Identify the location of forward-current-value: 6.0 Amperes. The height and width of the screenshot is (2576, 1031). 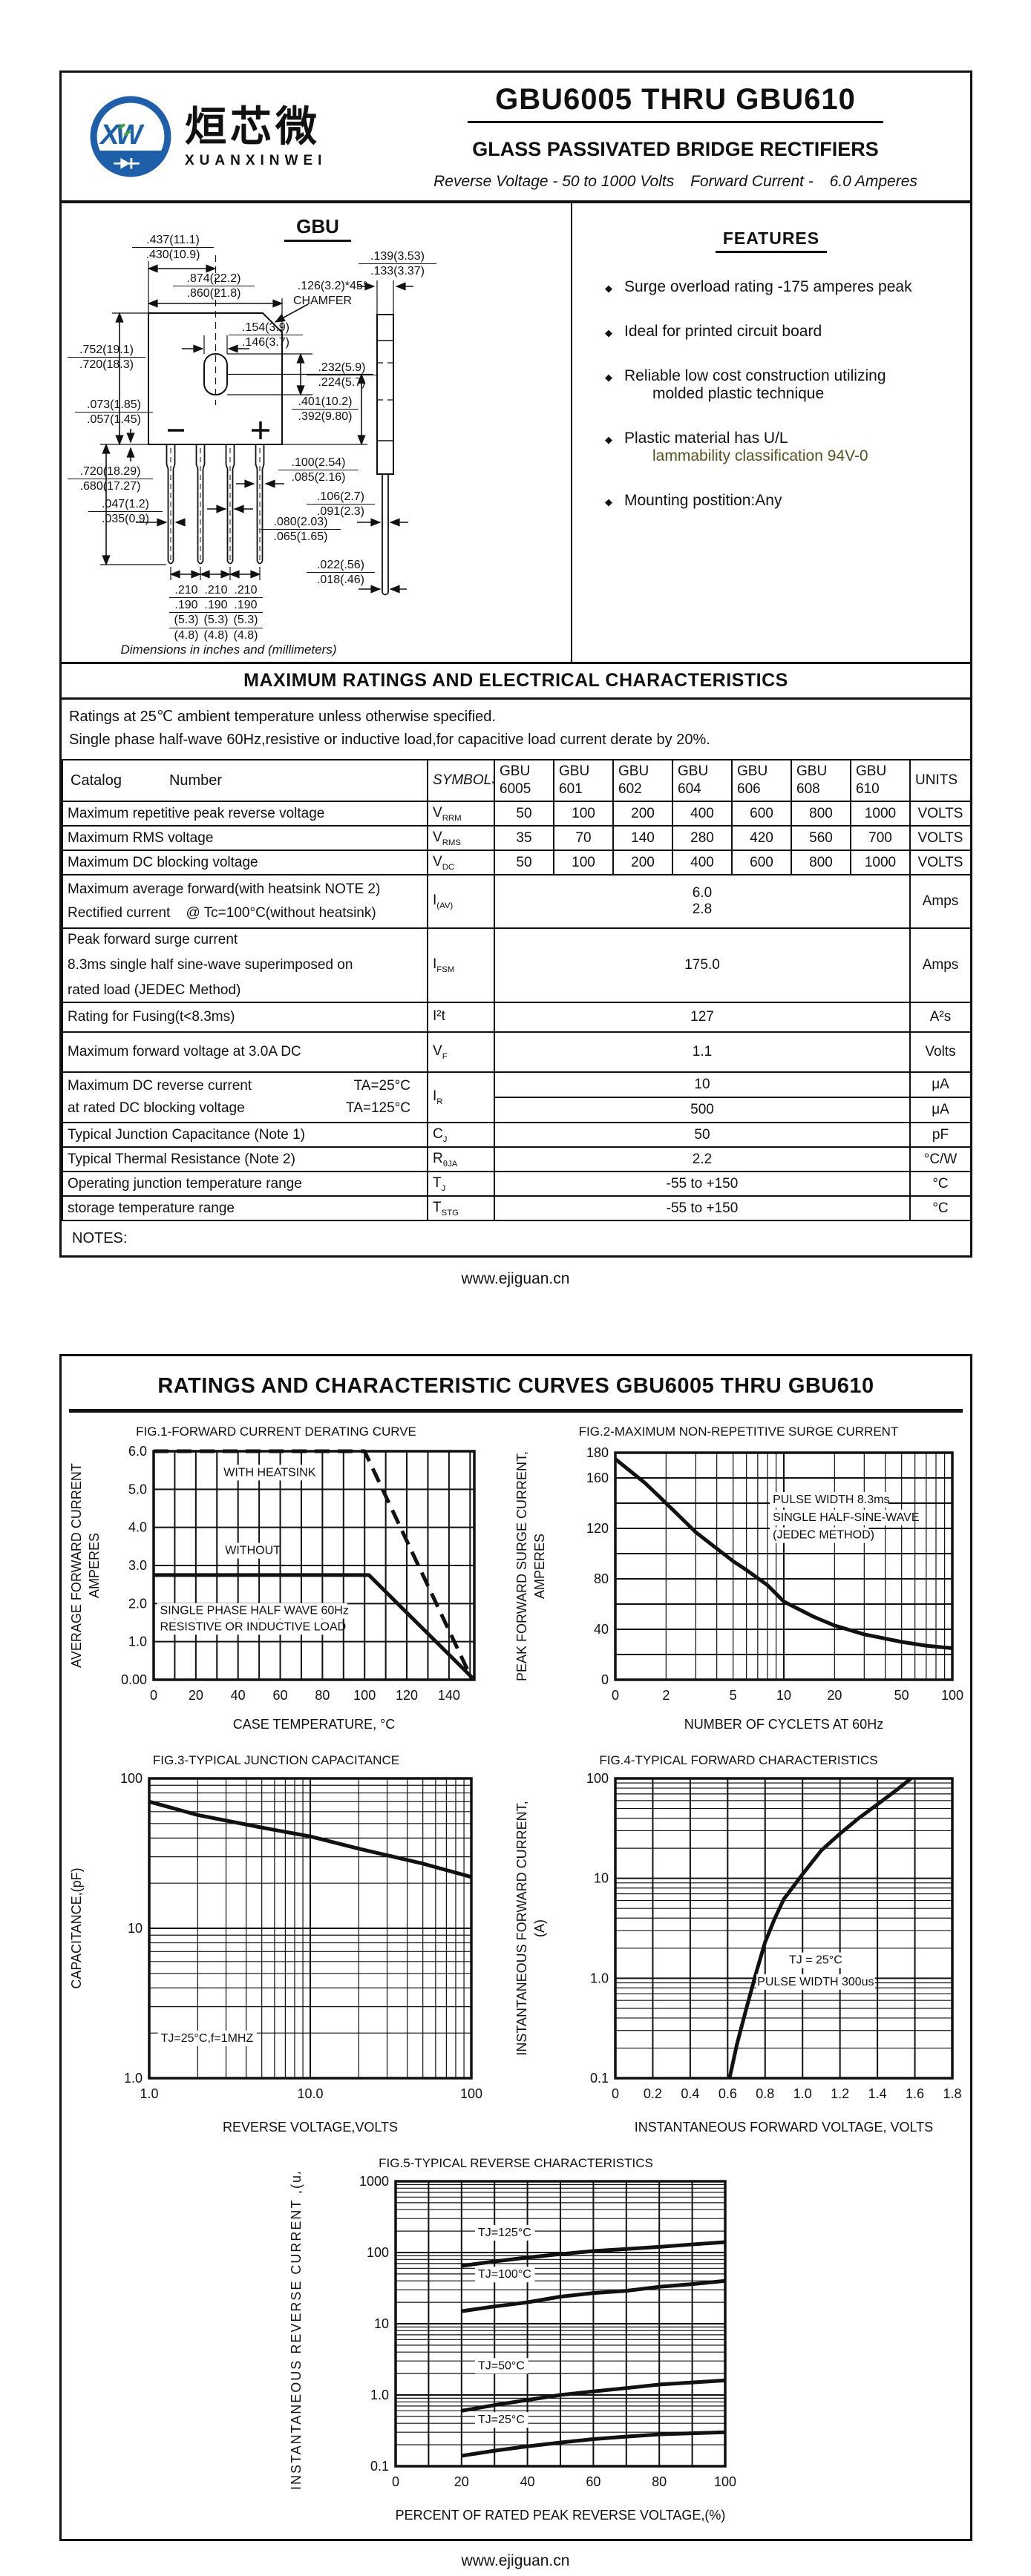
(873, 181).